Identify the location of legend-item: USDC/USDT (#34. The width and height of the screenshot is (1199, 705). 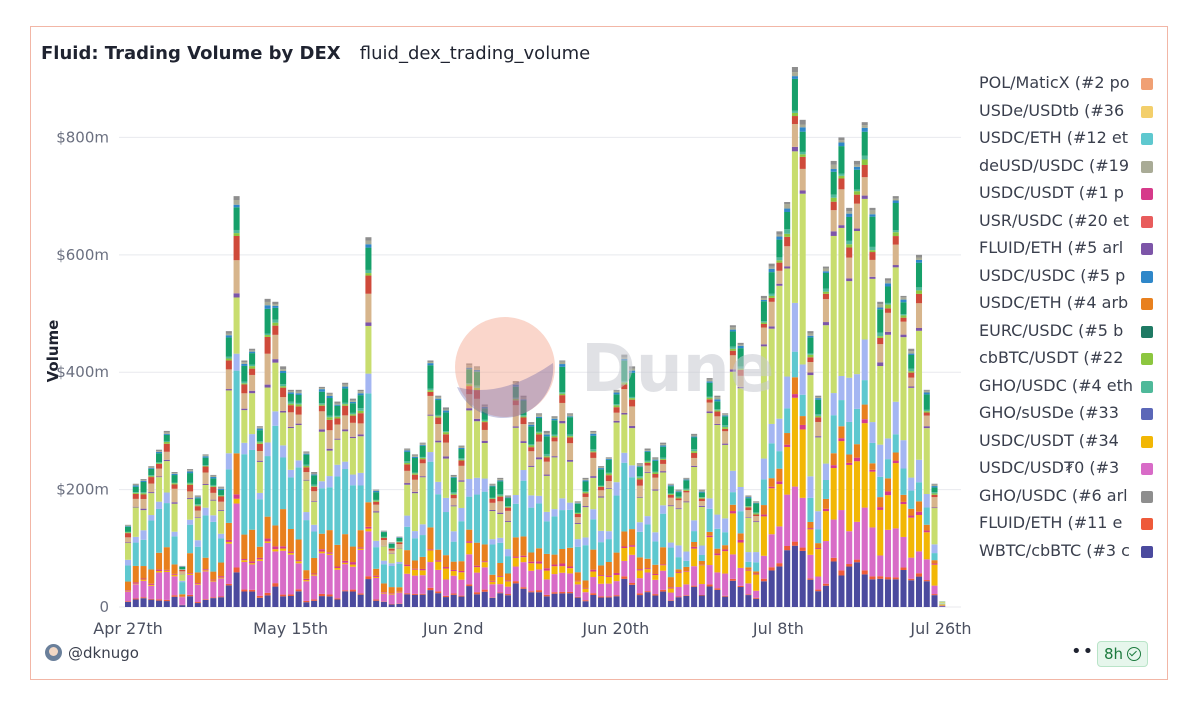
(1068, 444).